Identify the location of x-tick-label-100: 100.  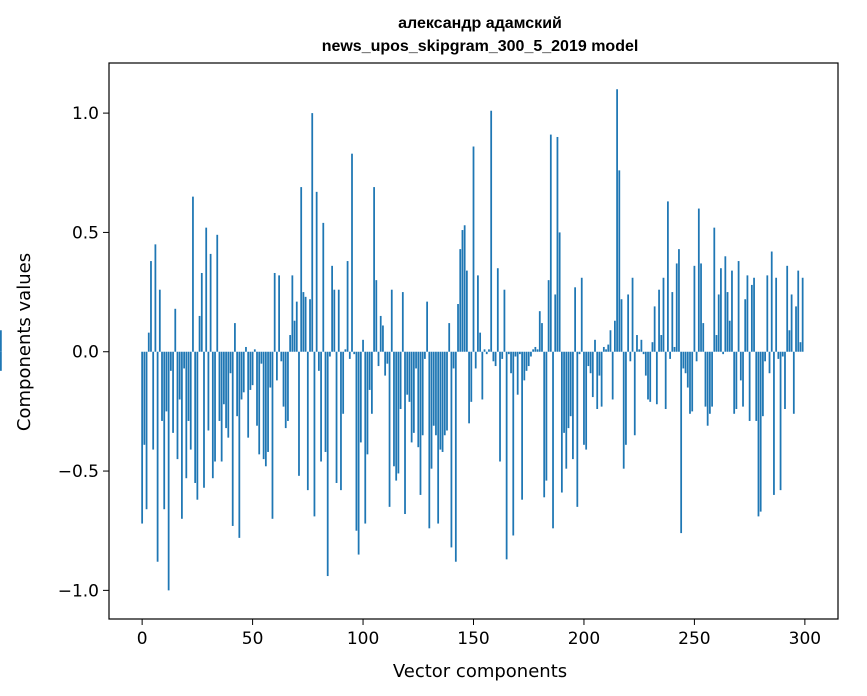
(363, 639).